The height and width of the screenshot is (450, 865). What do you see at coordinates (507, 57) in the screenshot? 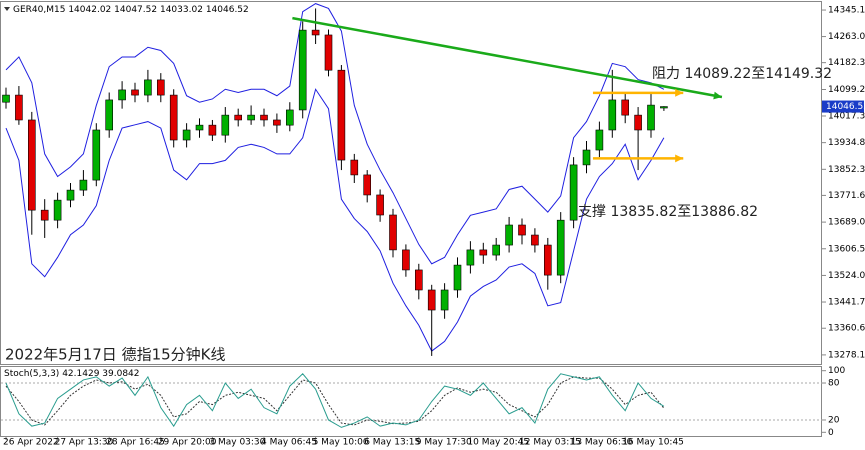
I see `trend-line` at bounding box center [507, 57].